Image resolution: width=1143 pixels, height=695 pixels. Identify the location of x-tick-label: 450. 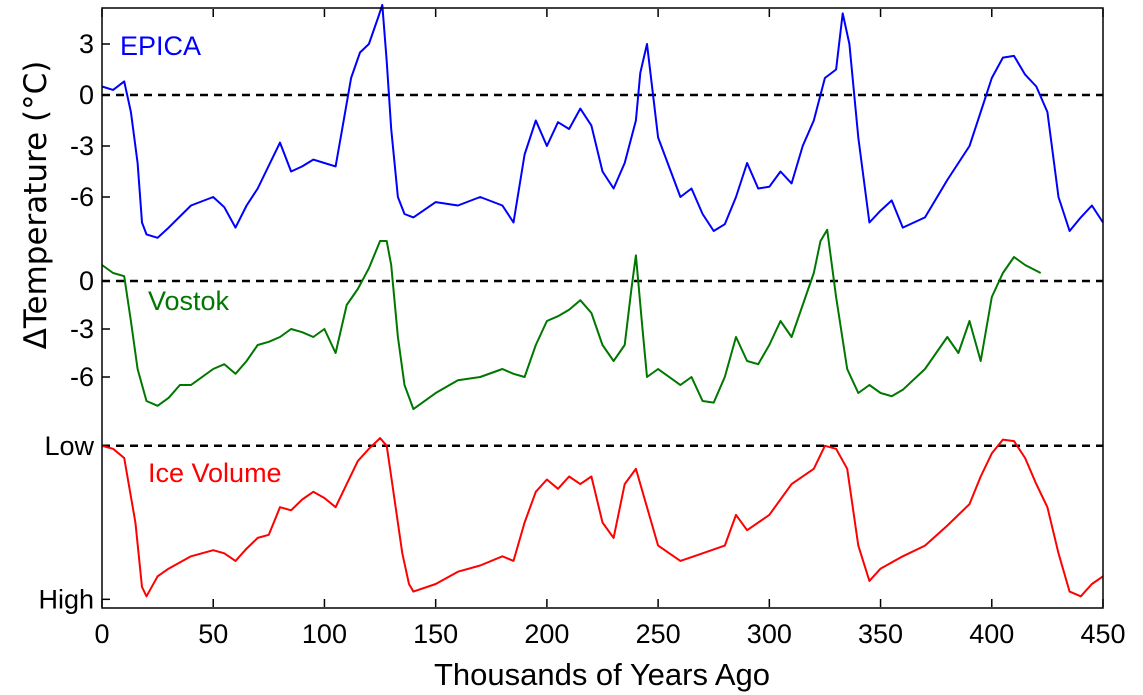
(1102, 634).